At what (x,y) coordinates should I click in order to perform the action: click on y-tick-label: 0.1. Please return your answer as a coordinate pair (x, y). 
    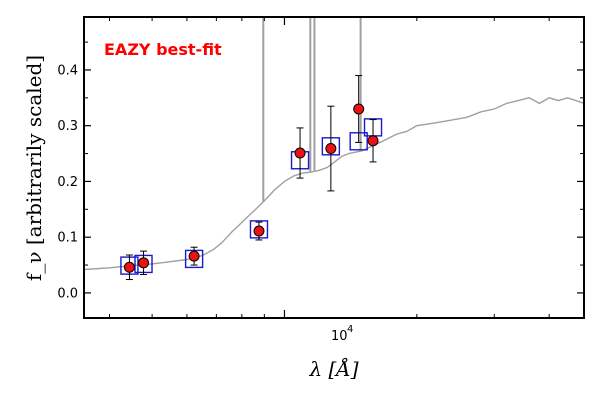
    Looking at the image, I should click on (67, 238).